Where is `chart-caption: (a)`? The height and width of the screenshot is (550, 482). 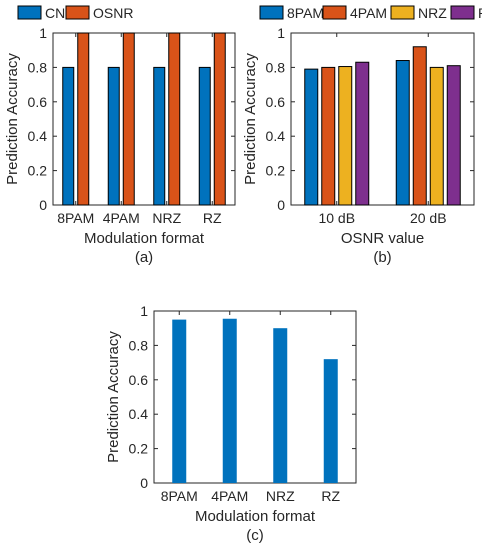
chart-caption: (a) is located at coordinates (144, 257).